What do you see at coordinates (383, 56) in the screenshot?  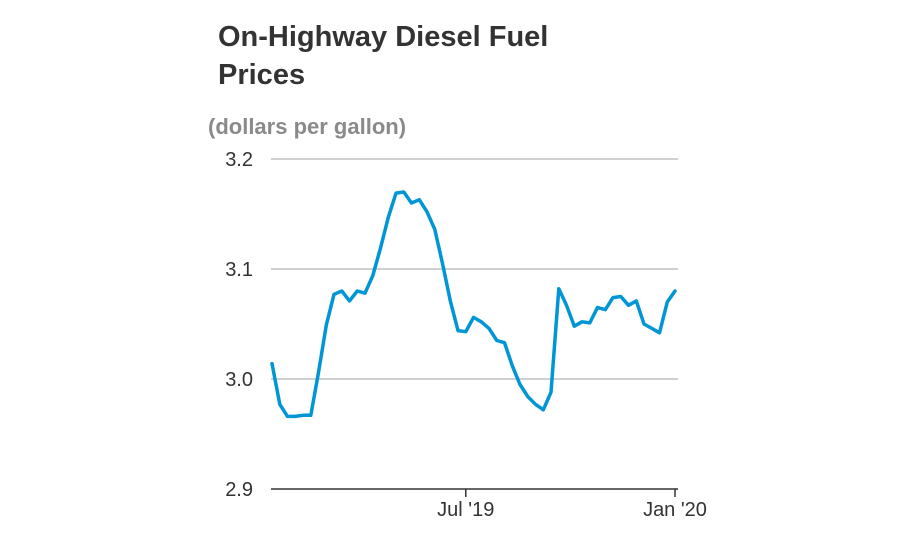 I see `chart-title: On-Highway Diesel Fuel Prices` at bounding box center [383, 56].